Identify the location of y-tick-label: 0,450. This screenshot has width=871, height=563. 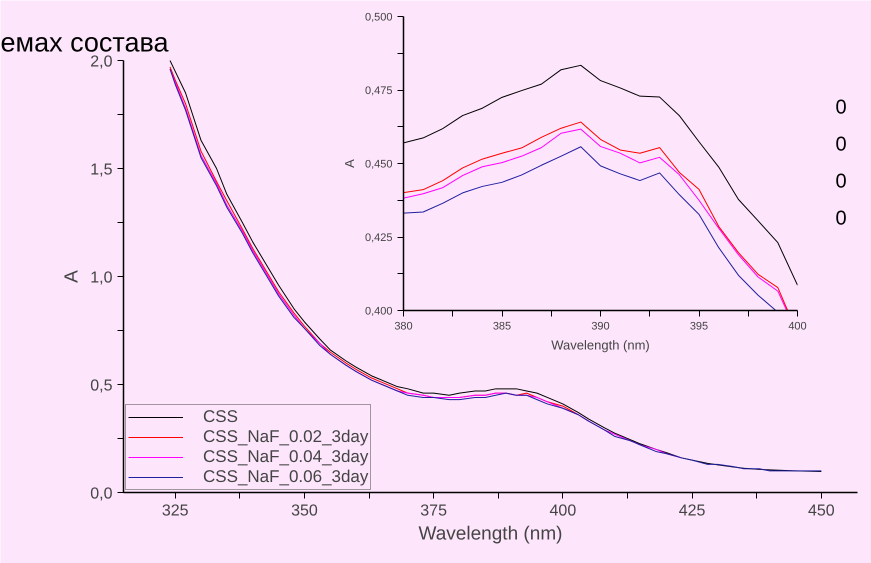
(378, 164).